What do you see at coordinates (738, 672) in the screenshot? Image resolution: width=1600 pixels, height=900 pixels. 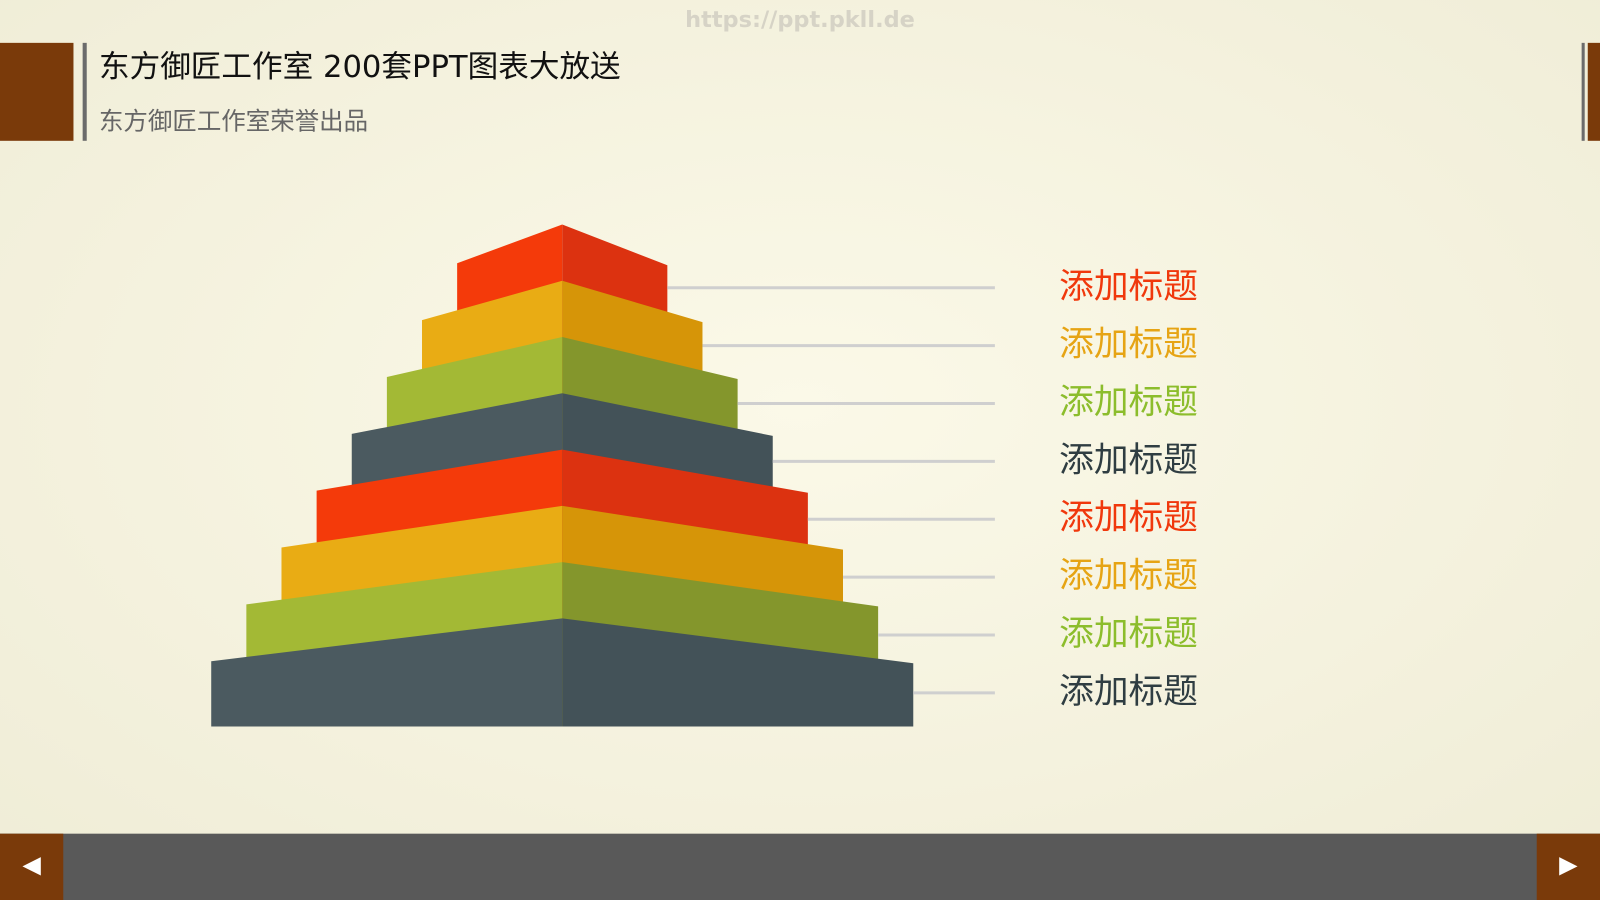 I see `pyramid-level-right` at bounding box center [738, 672].